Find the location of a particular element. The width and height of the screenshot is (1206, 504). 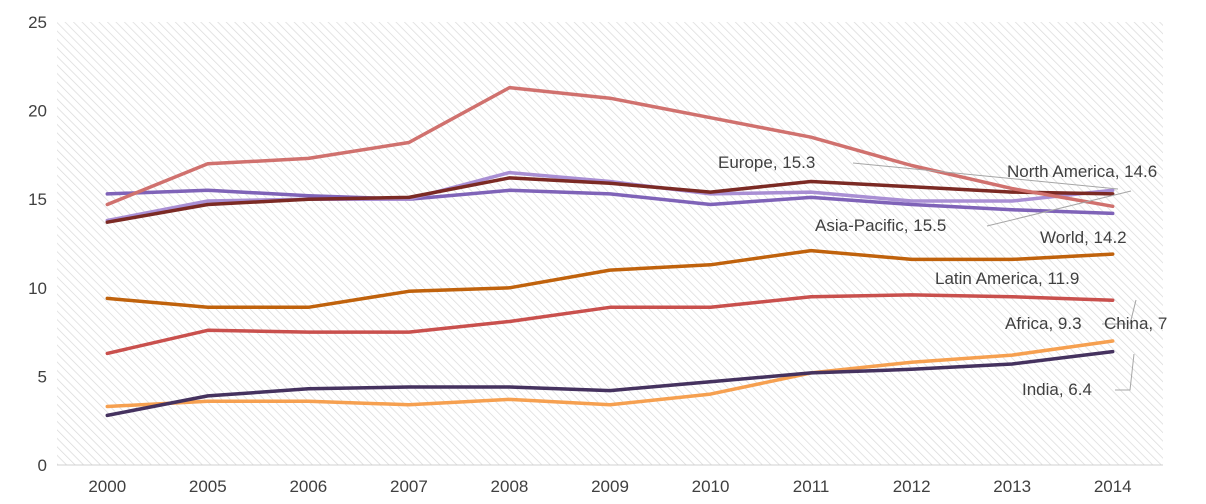

y-tick-label: 15 is located at coordinates (37, 199).